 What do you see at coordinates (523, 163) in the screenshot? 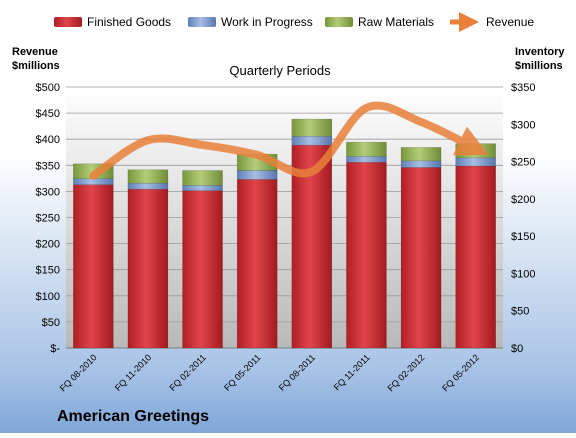
I see `right-axis-tick-label: $250` at bounding box center [523, 163].